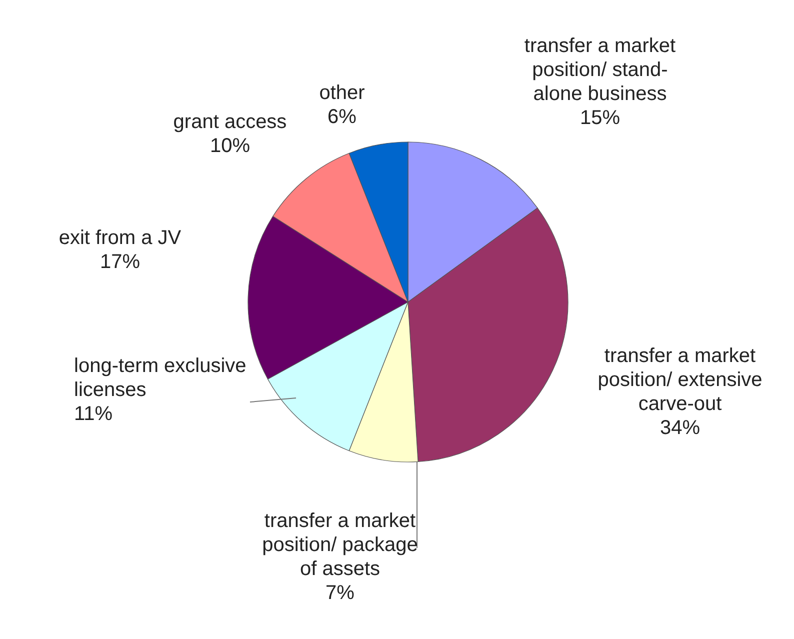 The height and width of the screenshot is (639, 794). I want to click on data-label: 15%, so click(600, 118).